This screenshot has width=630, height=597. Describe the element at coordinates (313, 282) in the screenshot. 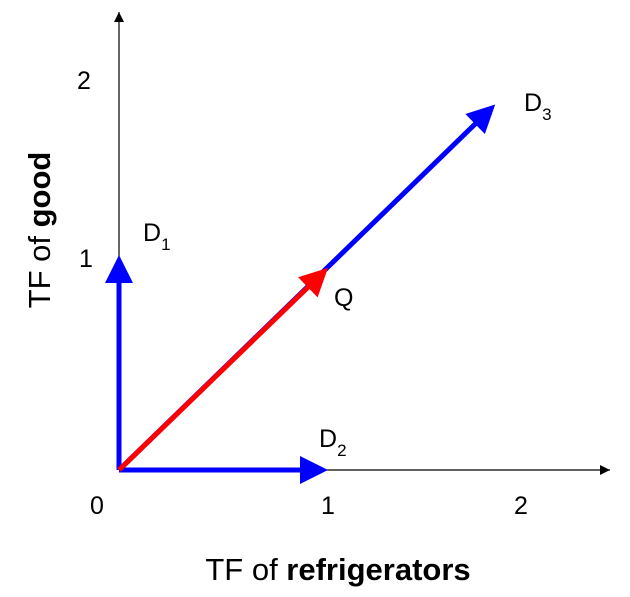

I see `vector-q-arrowhead` at that location.